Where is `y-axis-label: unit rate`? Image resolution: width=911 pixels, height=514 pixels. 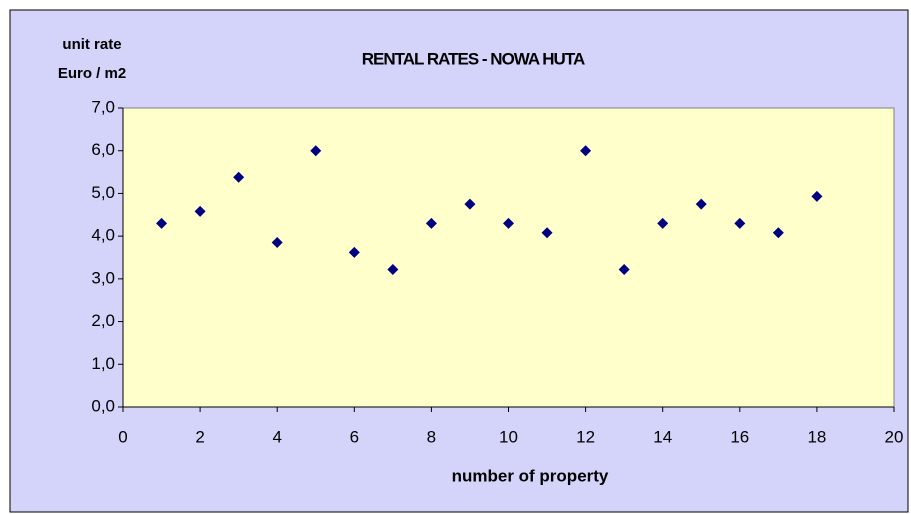 y-axis-label: unit rate is located at coordinates (91, 44).